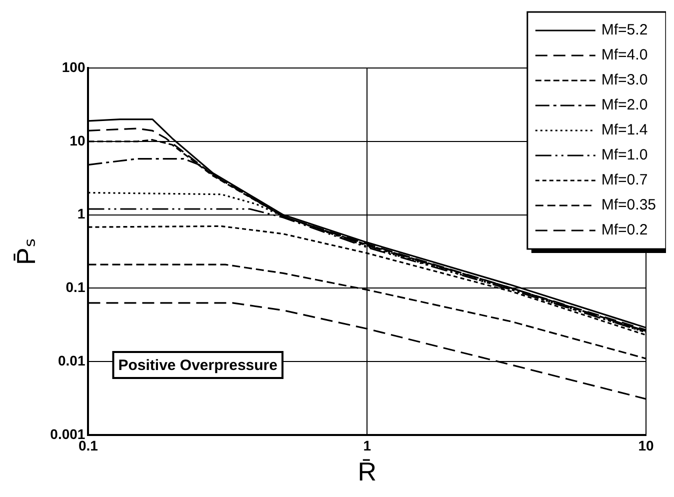  I want to click on legend-label: Mf=3.0, so click(624, 80).